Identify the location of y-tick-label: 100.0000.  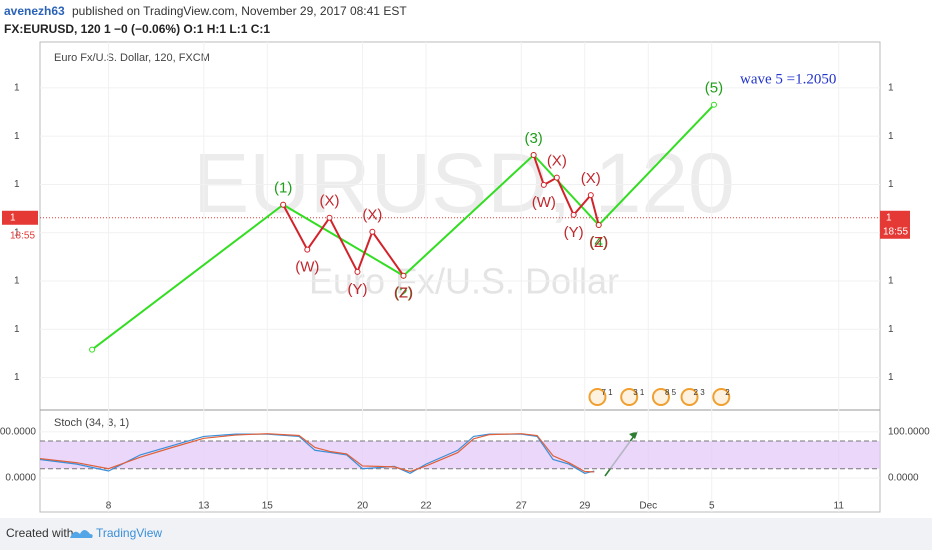
(18, 431).